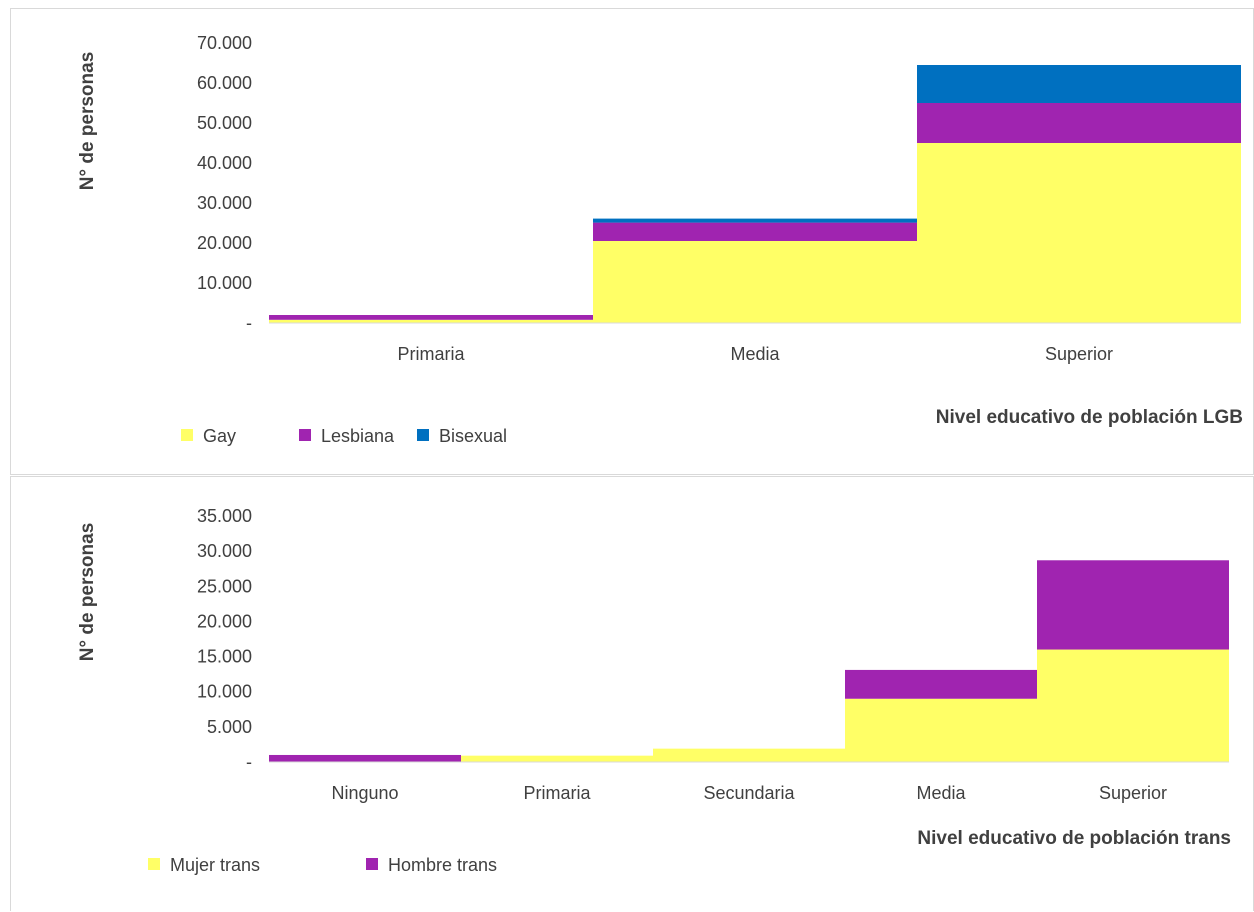 This screenshot has width=1254, height=912. What do you see at coordinates (1074, 838) in the screenshot?
I see `trans-x-axis-title: Nivel educativo de población trans` at bounding box center [1074, 838].